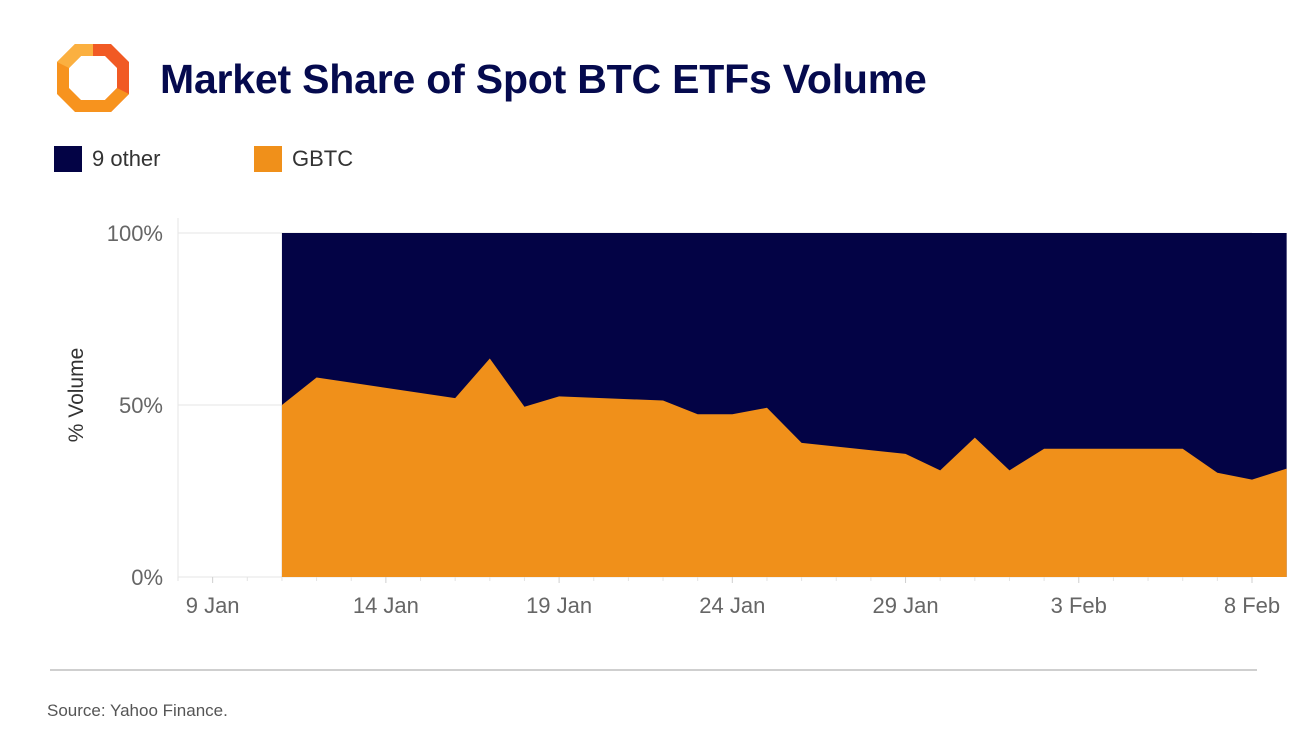 This screenshot has height=734, width=1300. What do you see at coordinates (141, 405) in the screenshot?
I see `y-tick-label: 50%` at bounding box center [141, 405].